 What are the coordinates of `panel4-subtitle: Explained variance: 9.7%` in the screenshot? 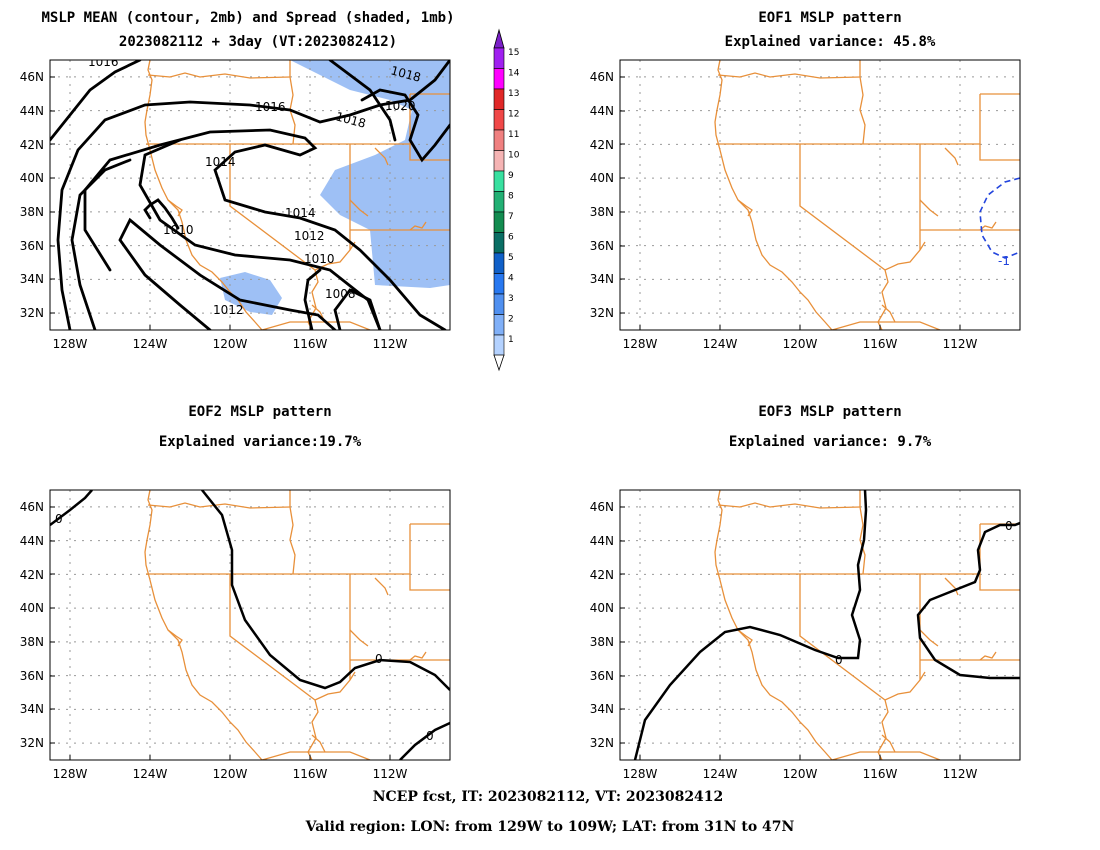 It's located at (830, 442).